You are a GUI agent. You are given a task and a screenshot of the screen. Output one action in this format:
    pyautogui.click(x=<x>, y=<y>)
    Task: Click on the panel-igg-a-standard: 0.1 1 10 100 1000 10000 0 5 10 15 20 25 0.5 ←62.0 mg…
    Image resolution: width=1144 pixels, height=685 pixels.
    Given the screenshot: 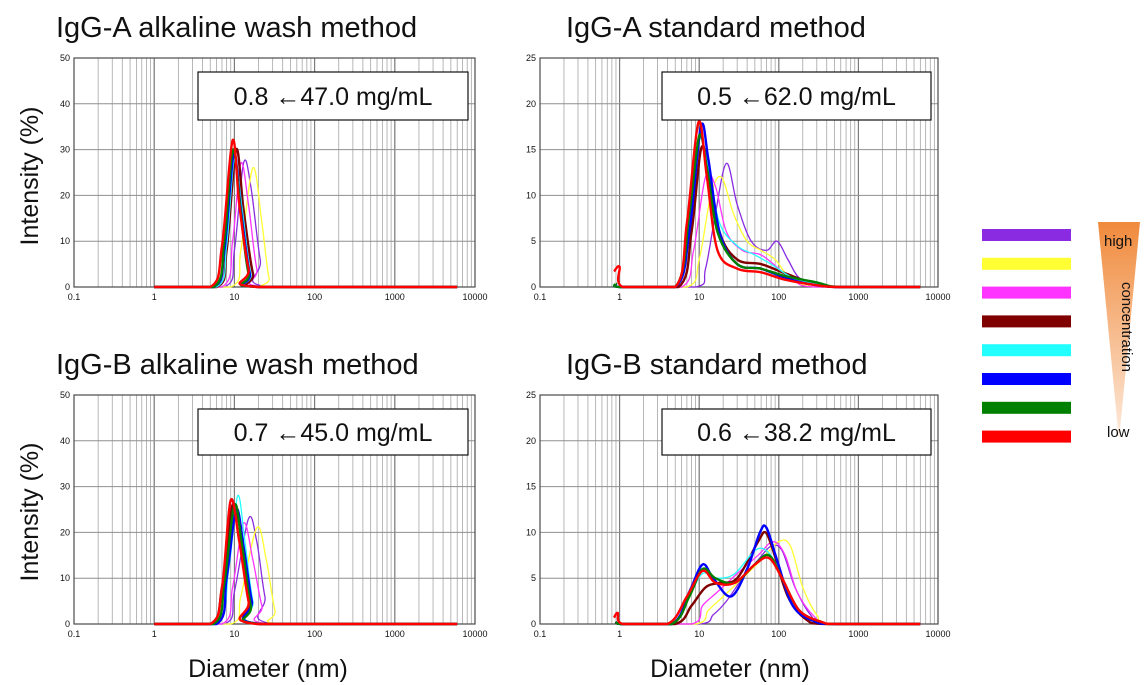 What is the action you would take?
    pyautogui.click(x=738, y=177)
    